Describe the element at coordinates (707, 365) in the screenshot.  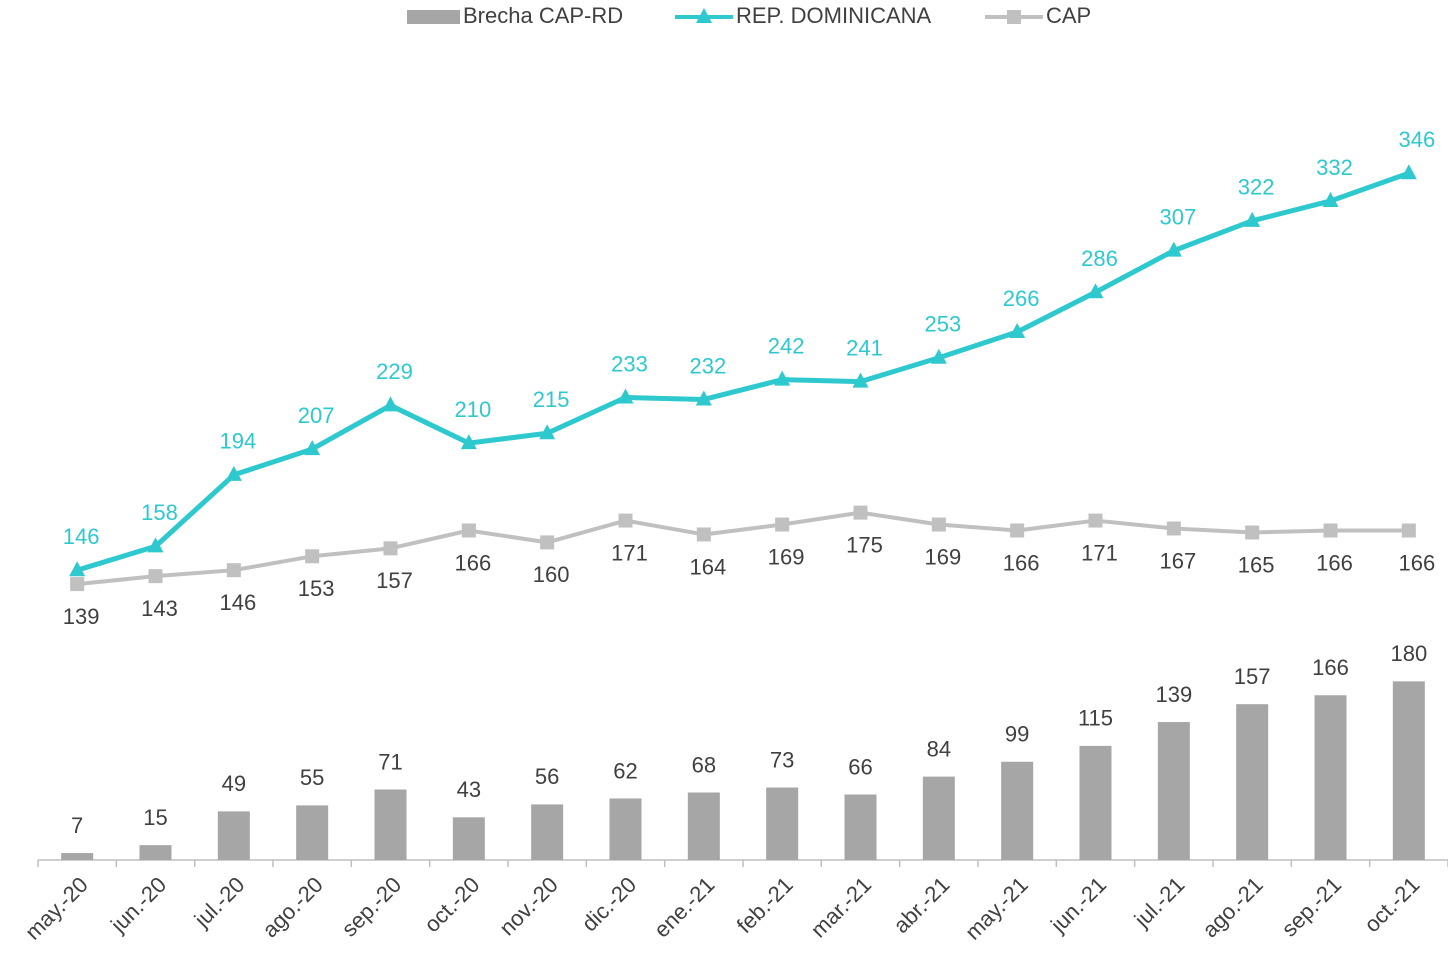
I see `data-label: 232` at that location.